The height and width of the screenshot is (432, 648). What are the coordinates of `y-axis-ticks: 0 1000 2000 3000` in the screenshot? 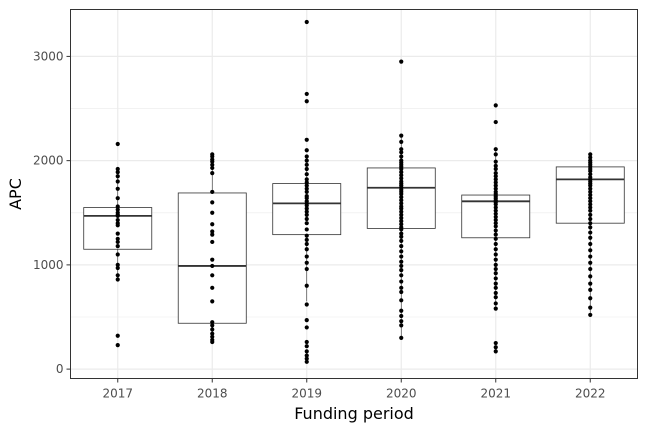 It's located at (52, 212).